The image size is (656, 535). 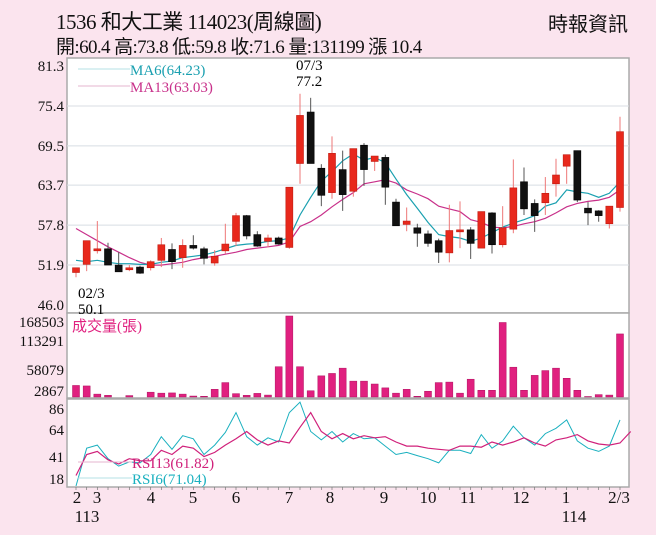 I want to click on rsi13-line, so click(x=353, y=443).